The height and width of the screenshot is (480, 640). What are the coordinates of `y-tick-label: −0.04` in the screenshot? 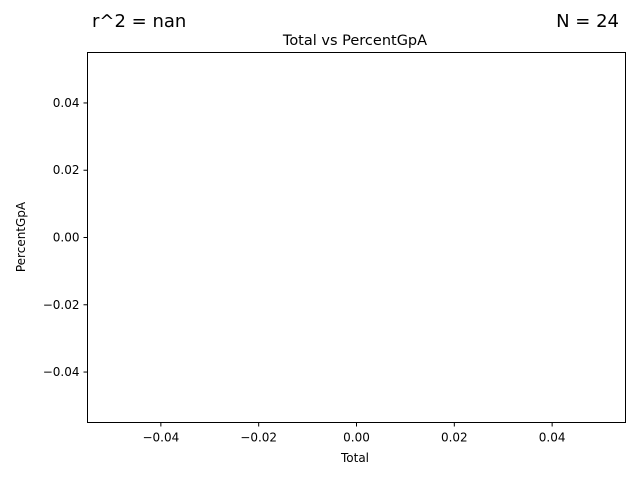 It's located at (61, 372).